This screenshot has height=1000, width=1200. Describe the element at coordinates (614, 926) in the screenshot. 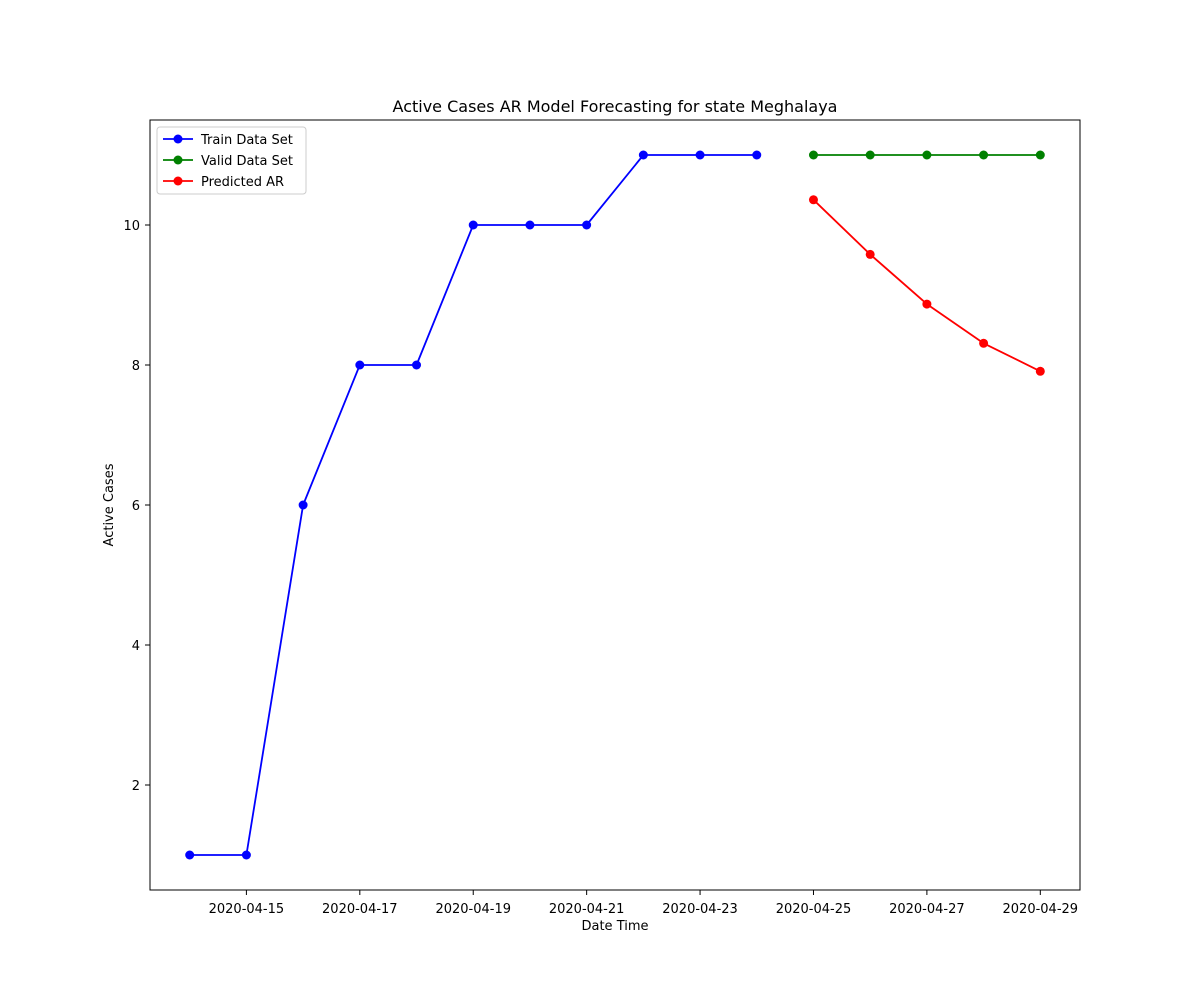

I see `x-axis-label: Date Time` at that location.